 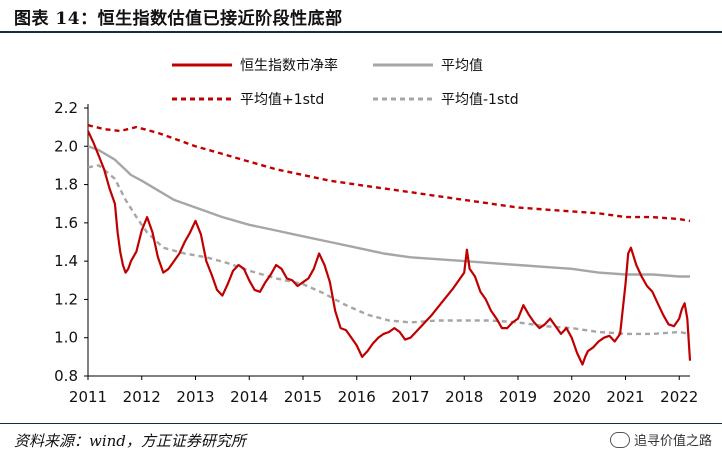 What do you see at coordinates (66, 376) in the screenshot?
I see `y-tick-label: 0.8` at bounding box center [66, 376].